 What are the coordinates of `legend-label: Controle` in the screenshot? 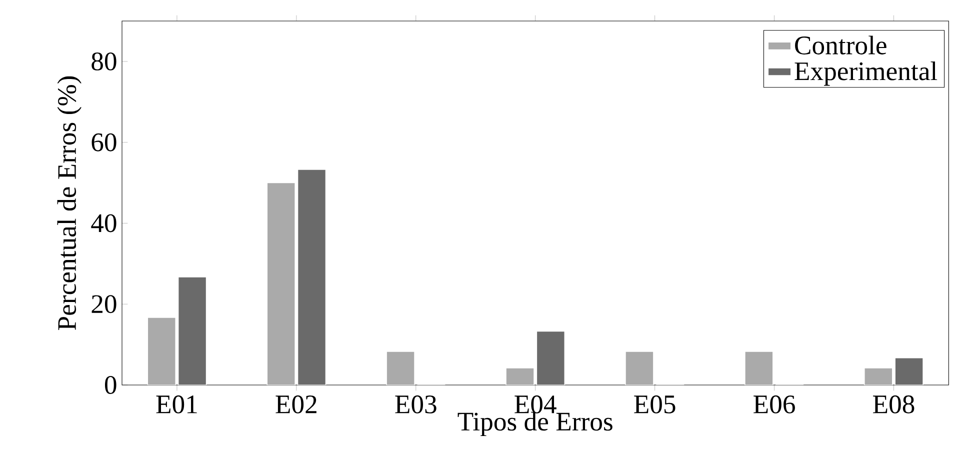 It's located at (840, 45).